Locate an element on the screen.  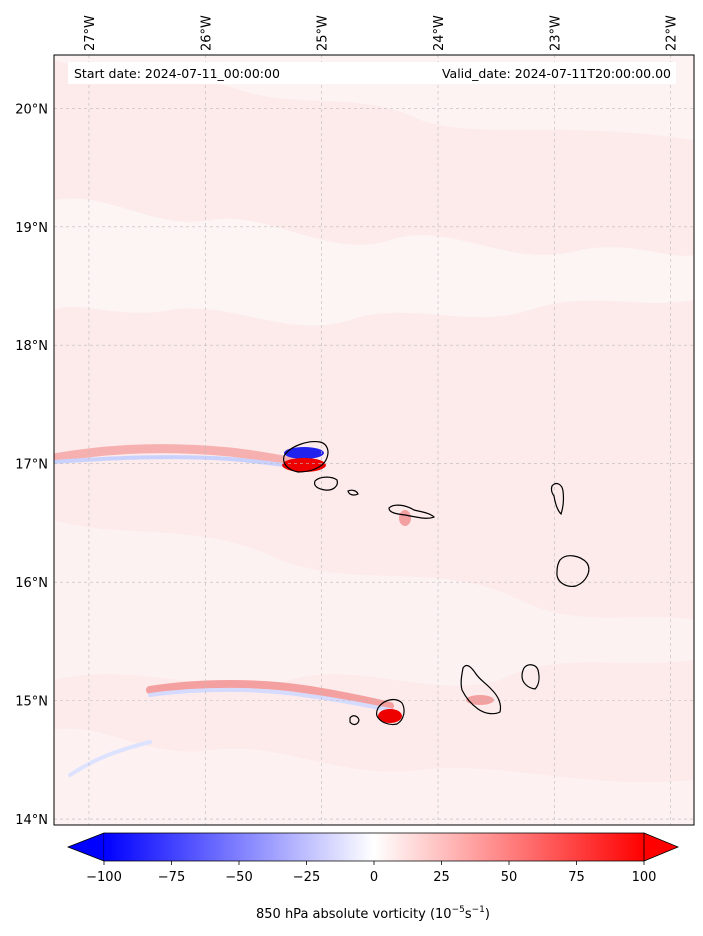
longitude-tick-label: 23°W is located at coordinates (555, 33).